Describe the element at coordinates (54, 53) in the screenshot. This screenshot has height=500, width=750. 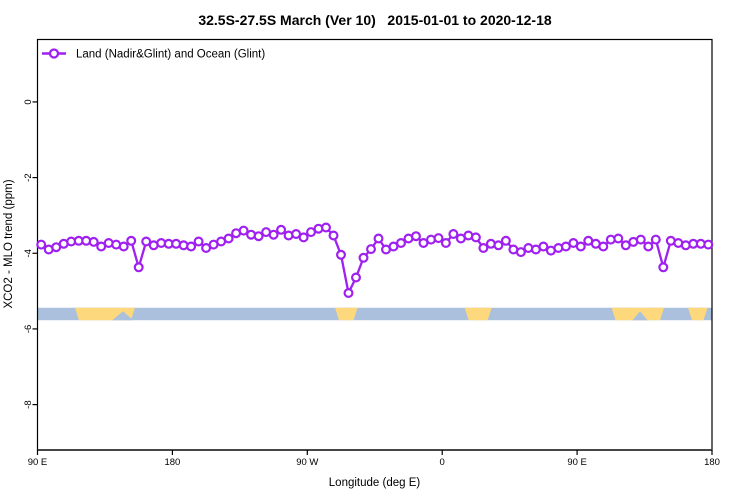
I see `legend-marker-icon` at that location.